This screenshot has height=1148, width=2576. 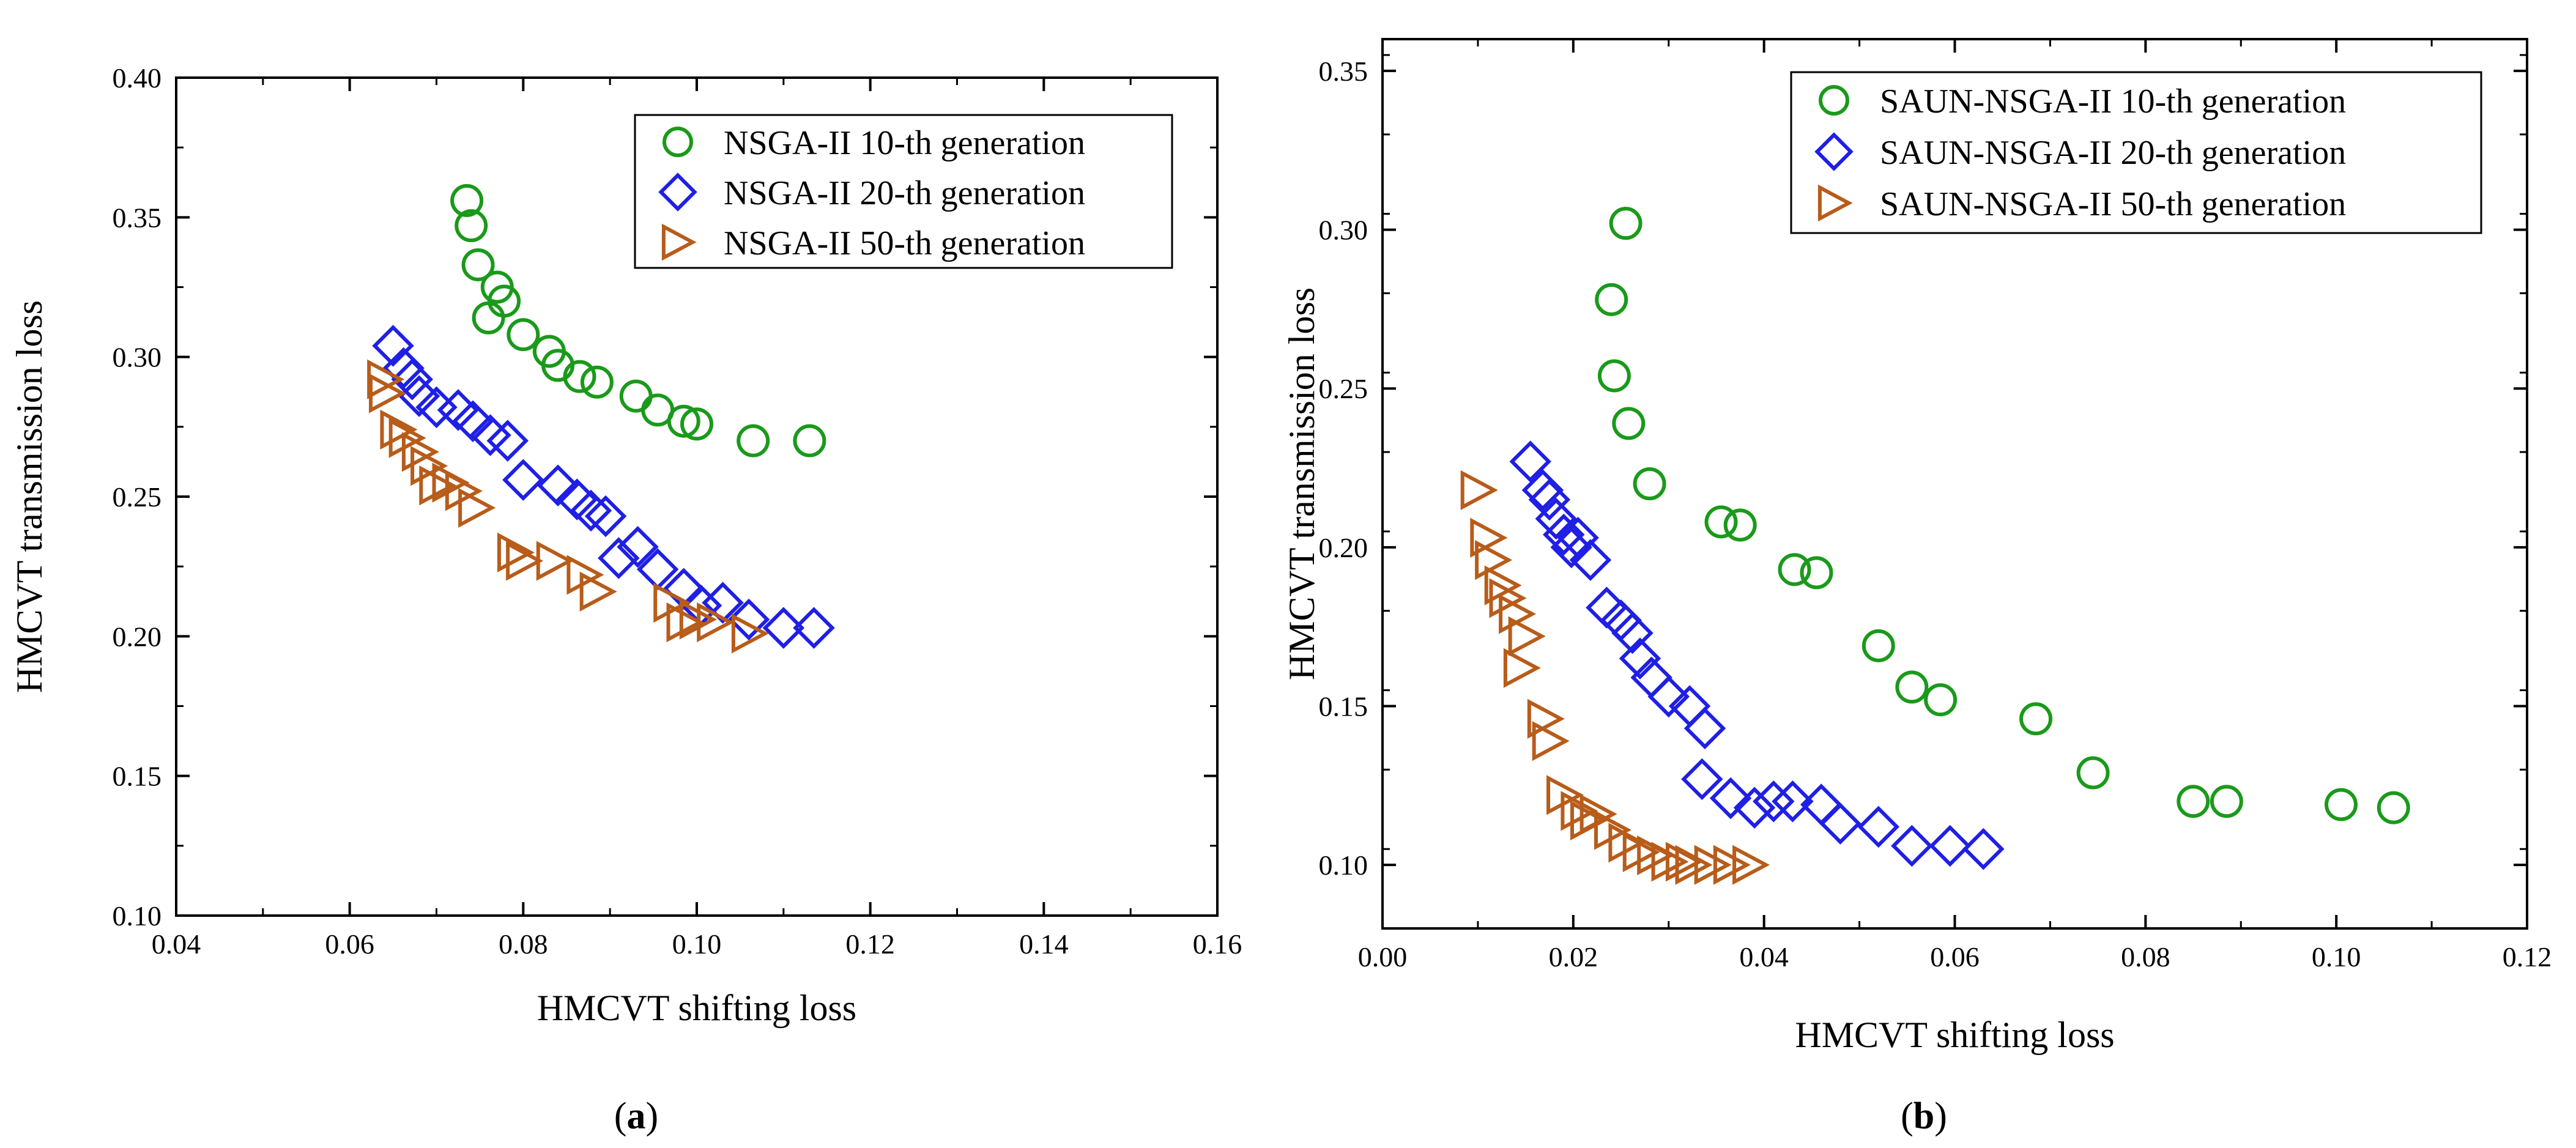 I want to click on y-tick-label: 0.40, so click(x=137, y=78).